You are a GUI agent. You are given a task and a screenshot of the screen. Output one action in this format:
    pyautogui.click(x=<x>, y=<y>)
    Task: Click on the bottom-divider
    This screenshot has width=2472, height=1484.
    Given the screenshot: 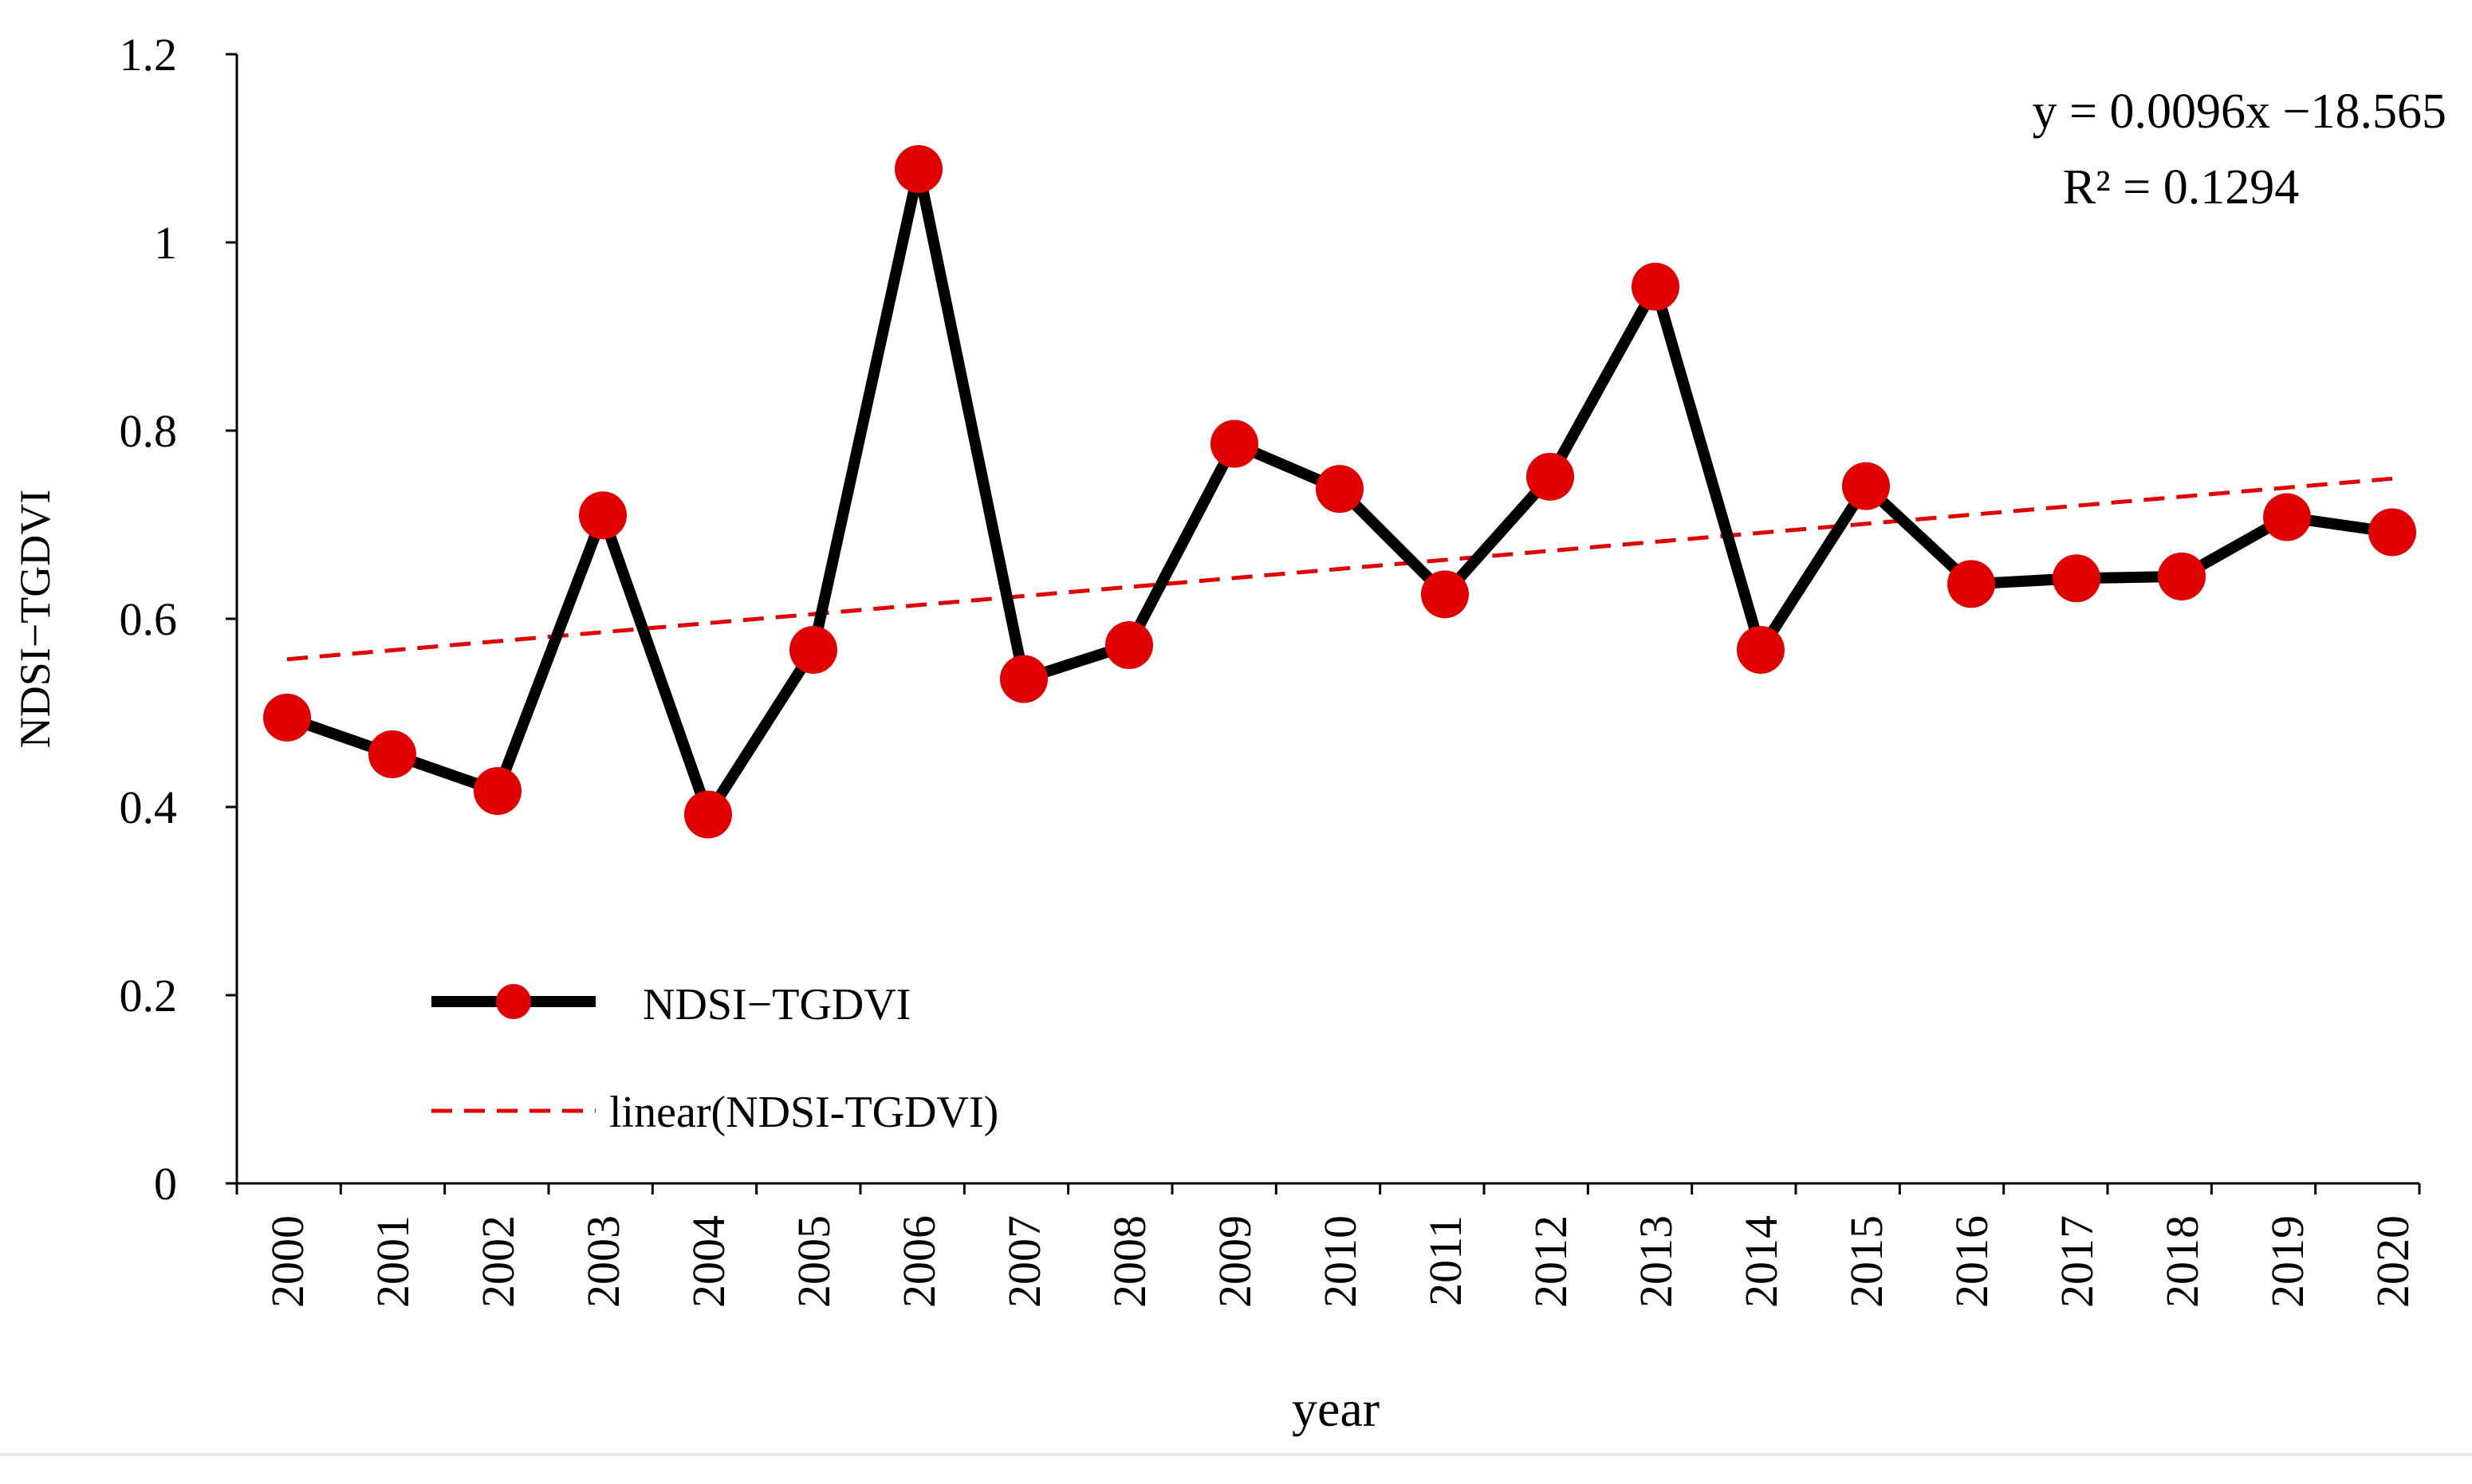 What is the action you would take?
    pyautogui.click(x=1236, y=1454)
    